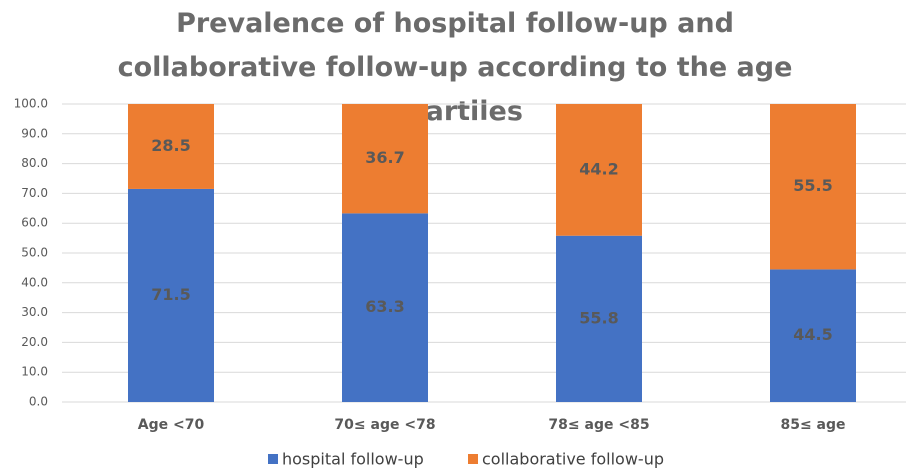  What do you see at coordinates (38, 402) in the screenshot?
I see `y-tick-label: 0.0` at bounding box center [38, 402].